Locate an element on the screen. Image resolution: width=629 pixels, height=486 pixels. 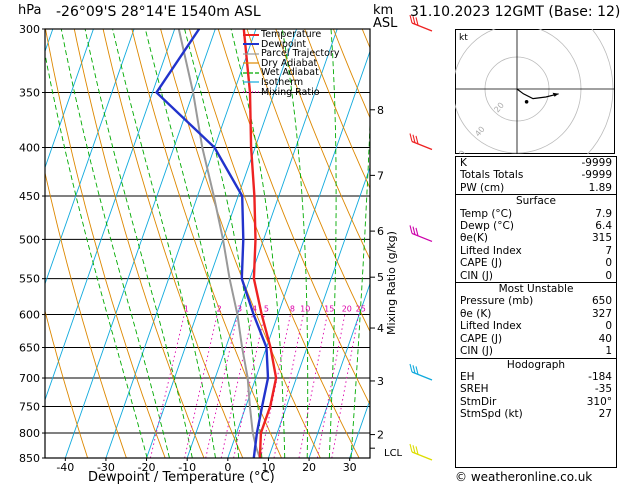
km-tick-label: 5 is located at coordinates (380, 277).